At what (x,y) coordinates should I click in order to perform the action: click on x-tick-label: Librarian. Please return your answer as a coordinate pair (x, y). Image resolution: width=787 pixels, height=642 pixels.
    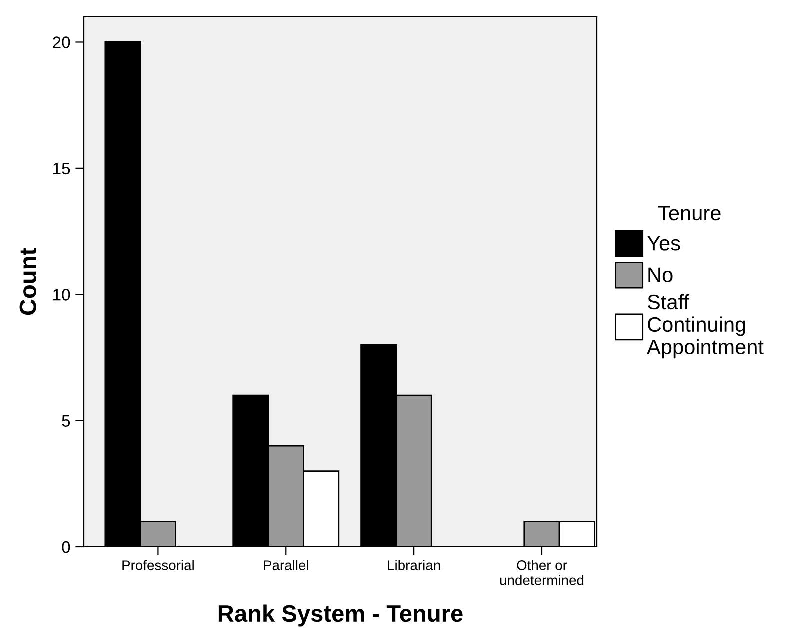
    Looking at the image, I should click on (414, 565).